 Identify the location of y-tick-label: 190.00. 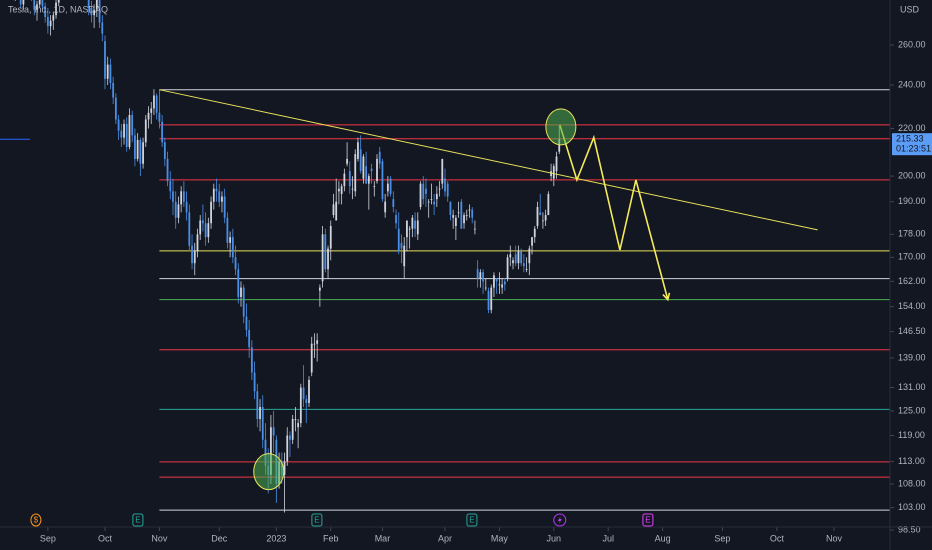
(912, 201).